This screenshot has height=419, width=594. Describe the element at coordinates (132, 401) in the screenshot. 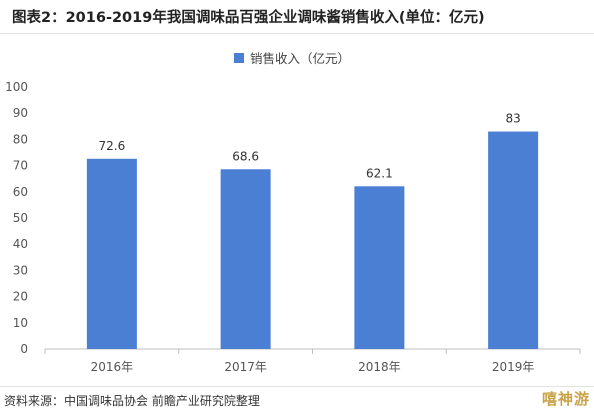

I see `source-note: 资料来源：中国调味品协会 前瞻产业研究院整理` at that location.